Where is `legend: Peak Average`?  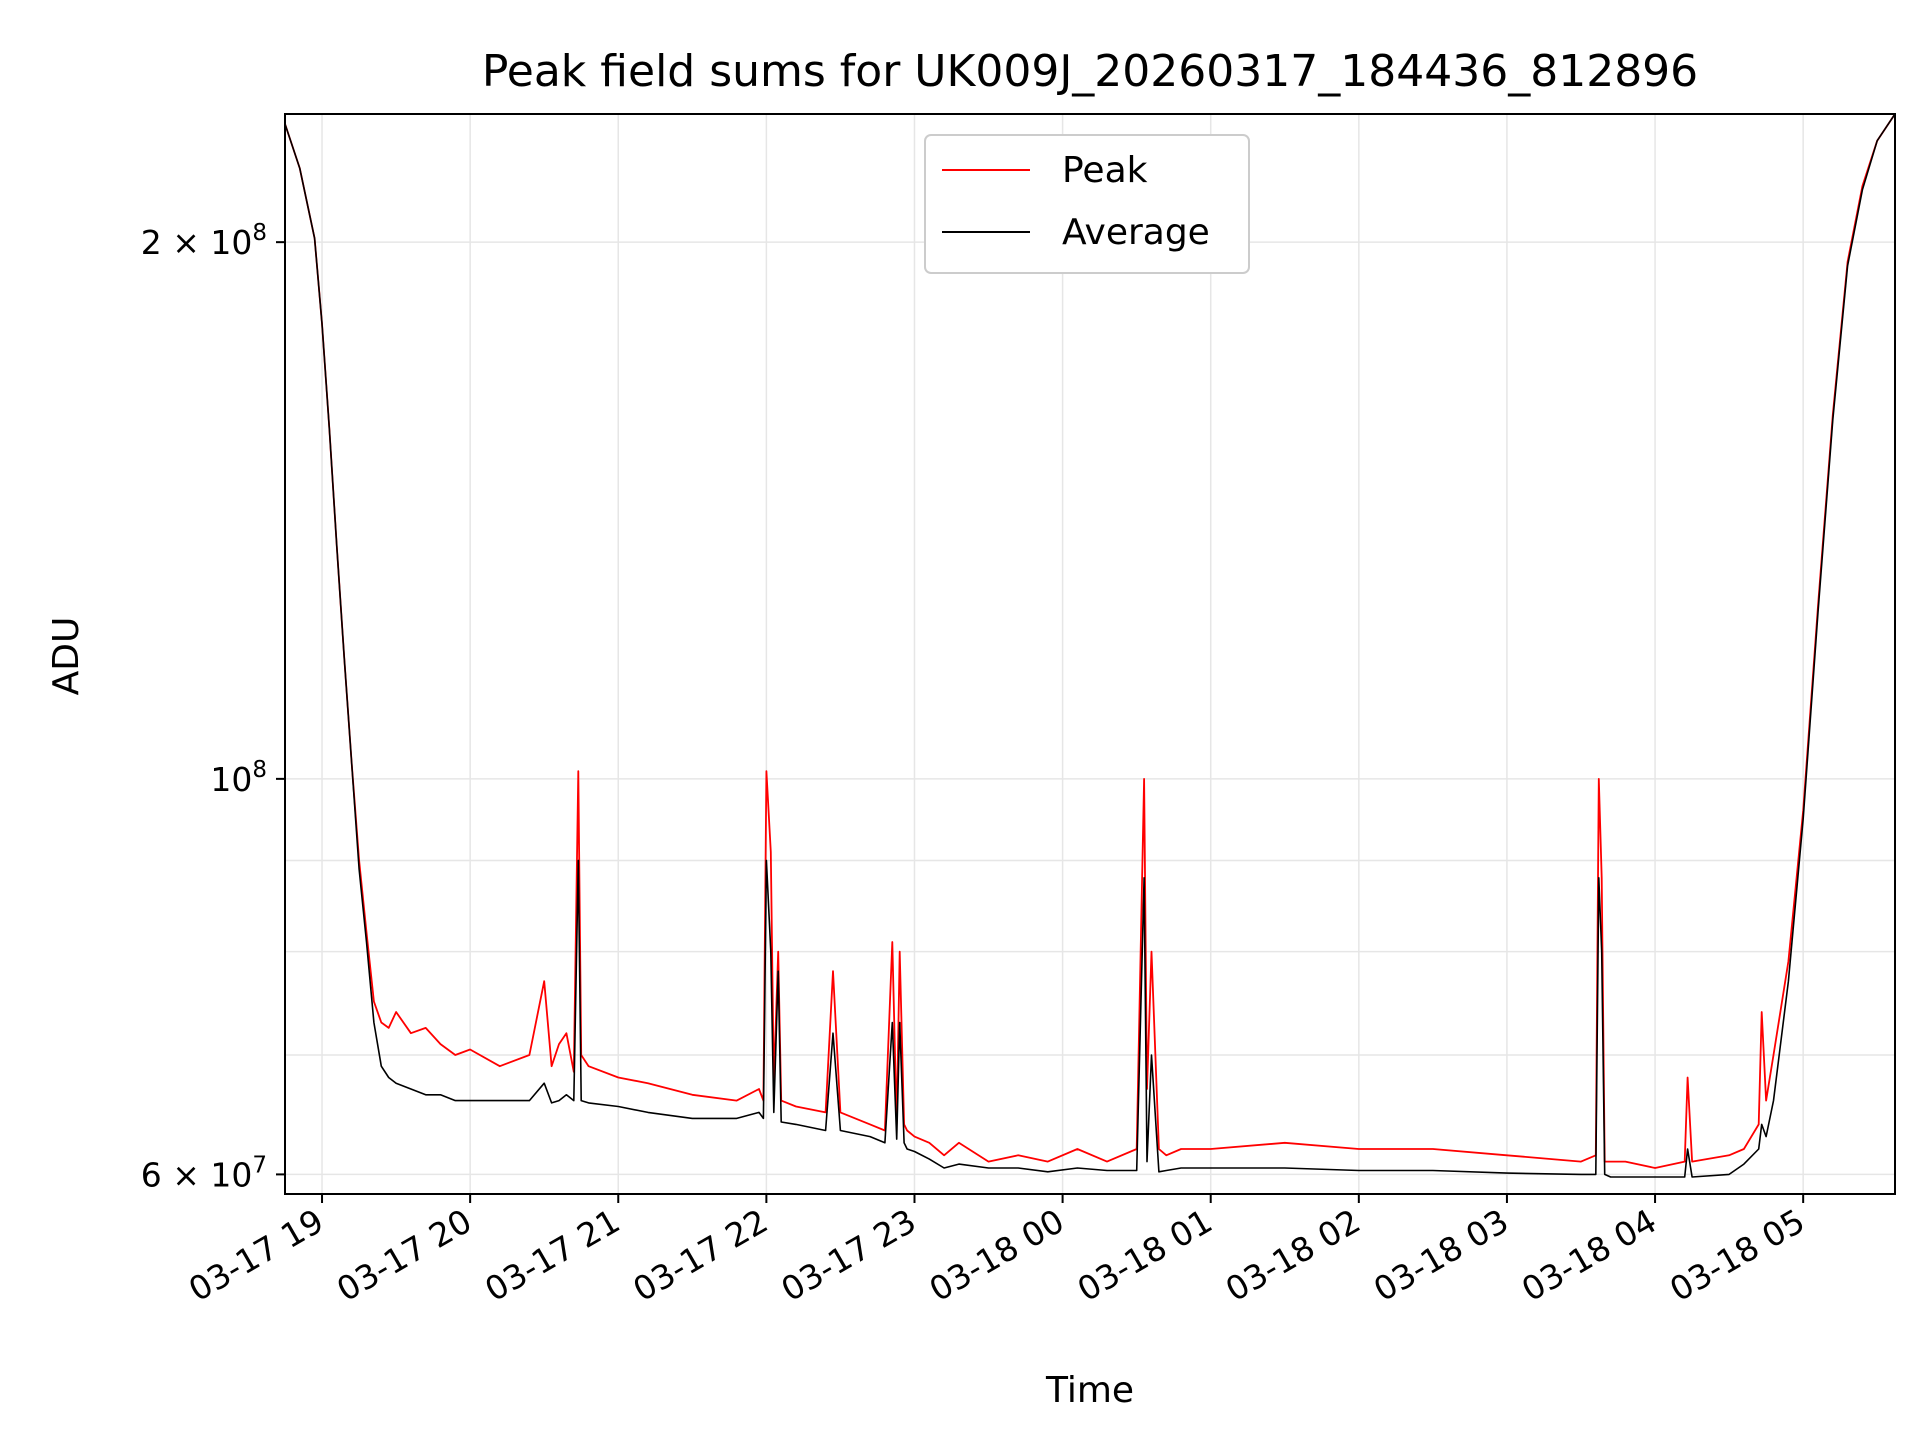
legend: Peak Average is located at coordinates (1087, 204).